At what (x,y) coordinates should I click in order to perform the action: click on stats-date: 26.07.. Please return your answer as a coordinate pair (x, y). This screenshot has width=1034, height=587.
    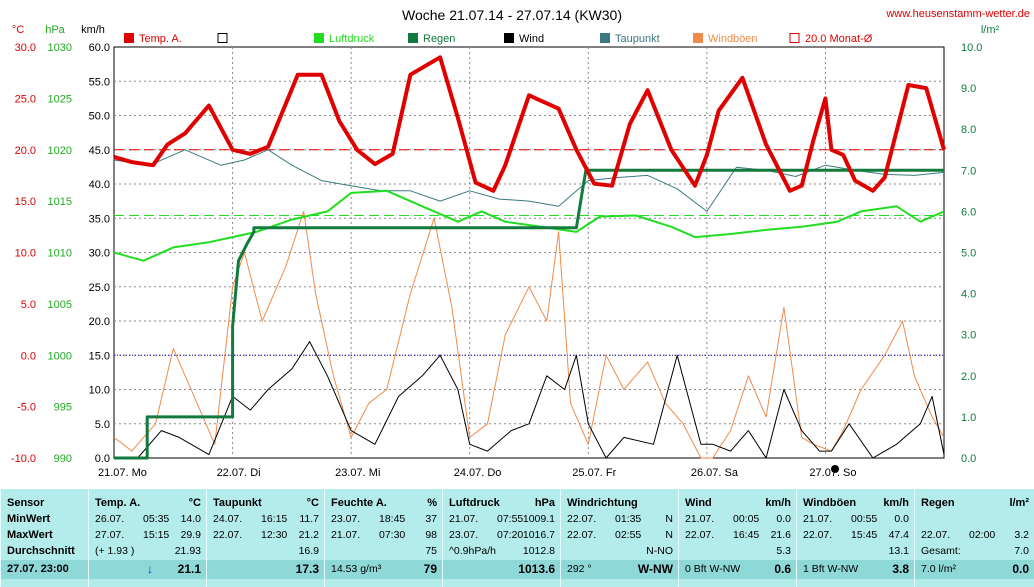
    Looking at the image, I should click on (110, 519).